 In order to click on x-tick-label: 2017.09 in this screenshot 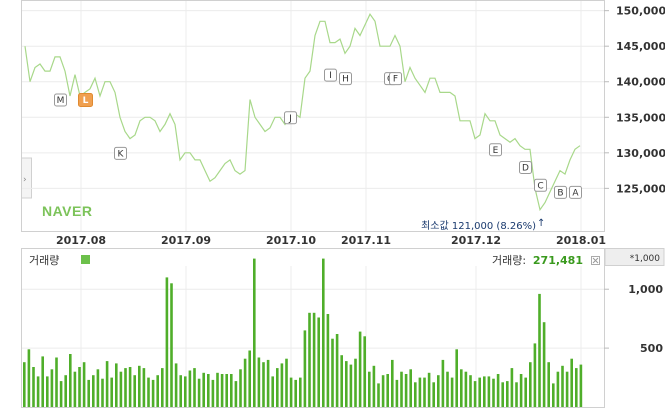, I will do `click(186, 240)`.